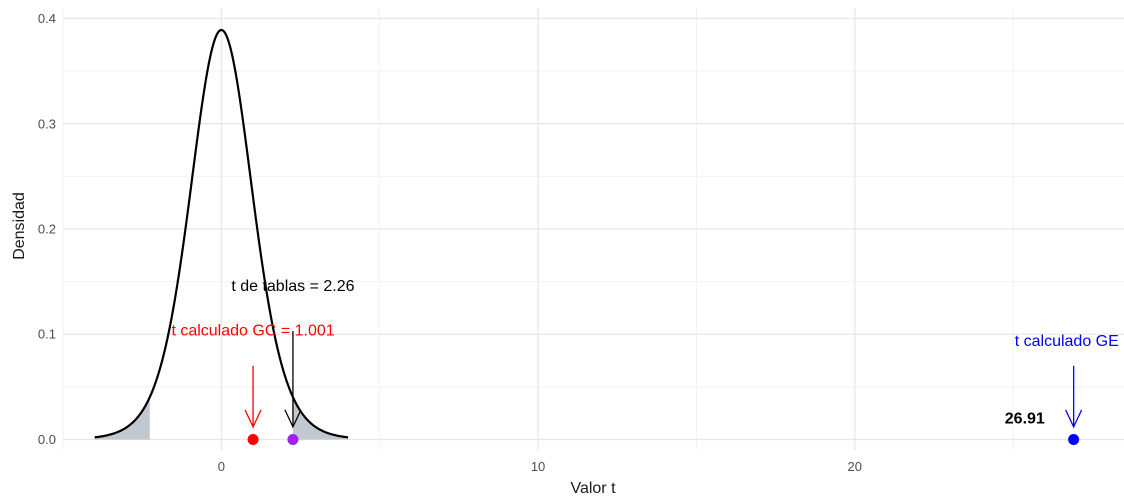 This screenshot has height=498, width=1124. What do you see at coordinates (252, 330) in the screenshot?
I see `annotation-label: t calculado GC = 1.001` at bounding box center [252, 330].